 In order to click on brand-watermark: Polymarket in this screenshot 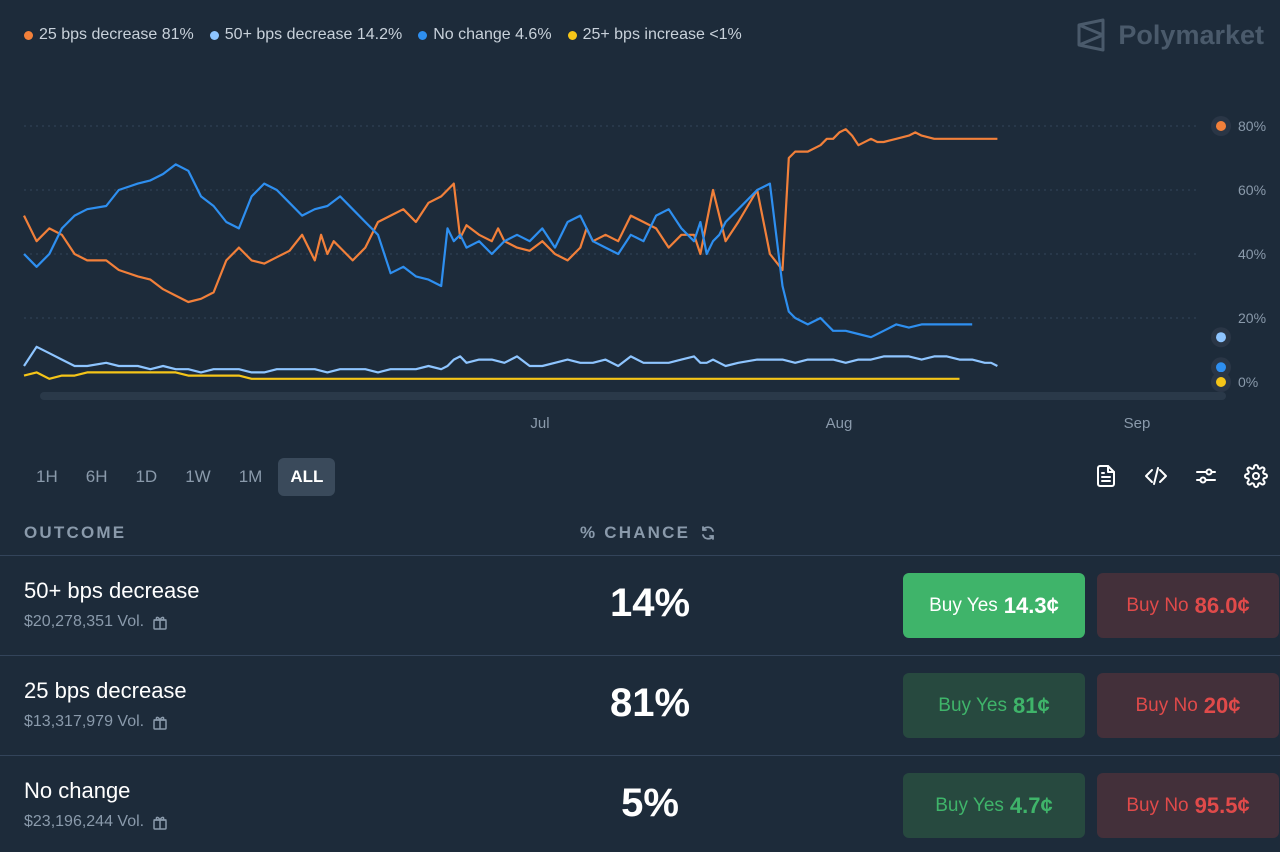, I will do `click(1170, 35)`.